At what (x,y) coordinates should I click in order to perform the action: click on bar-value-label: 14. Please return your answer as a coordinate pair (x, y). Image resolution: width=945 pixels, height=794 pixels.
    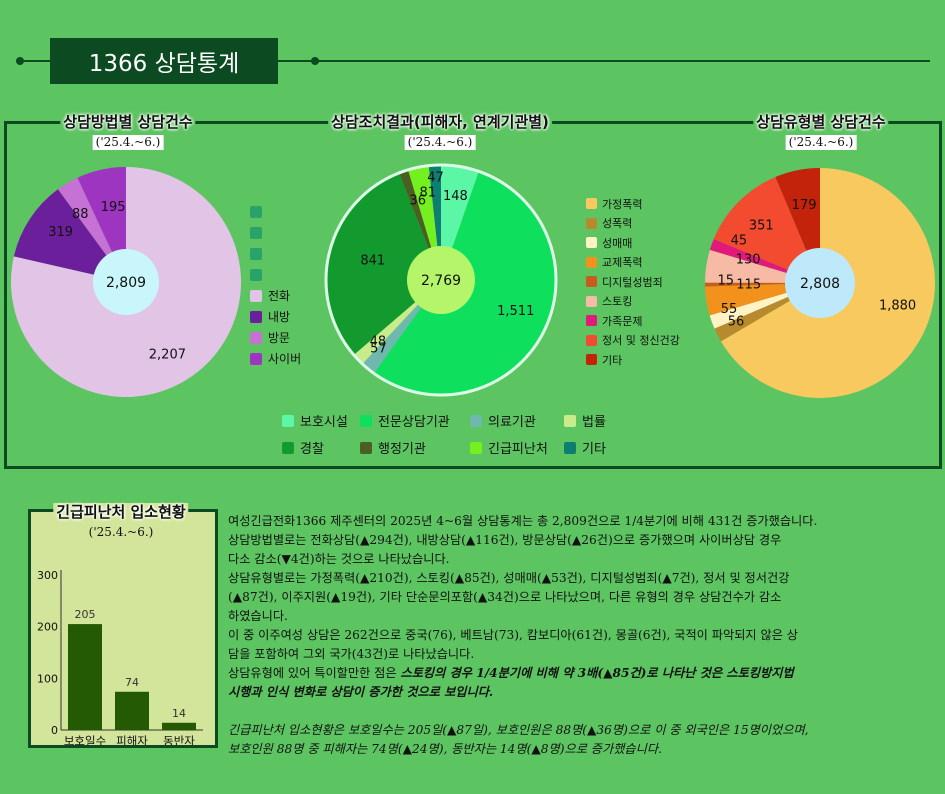
    Looking at the image, I should click on (179, 713).